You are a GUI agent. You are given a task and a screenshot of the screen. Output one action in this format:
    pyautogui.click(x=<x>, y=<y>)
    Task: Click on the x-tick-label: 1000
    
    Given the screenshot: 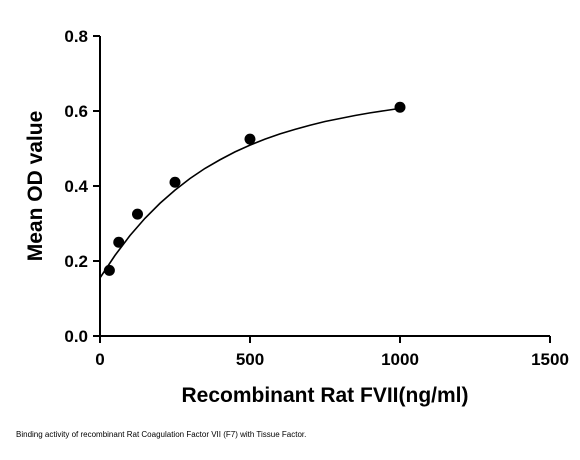 What is the action you would take?
    pyautogui.click(x=400, y=359)
    